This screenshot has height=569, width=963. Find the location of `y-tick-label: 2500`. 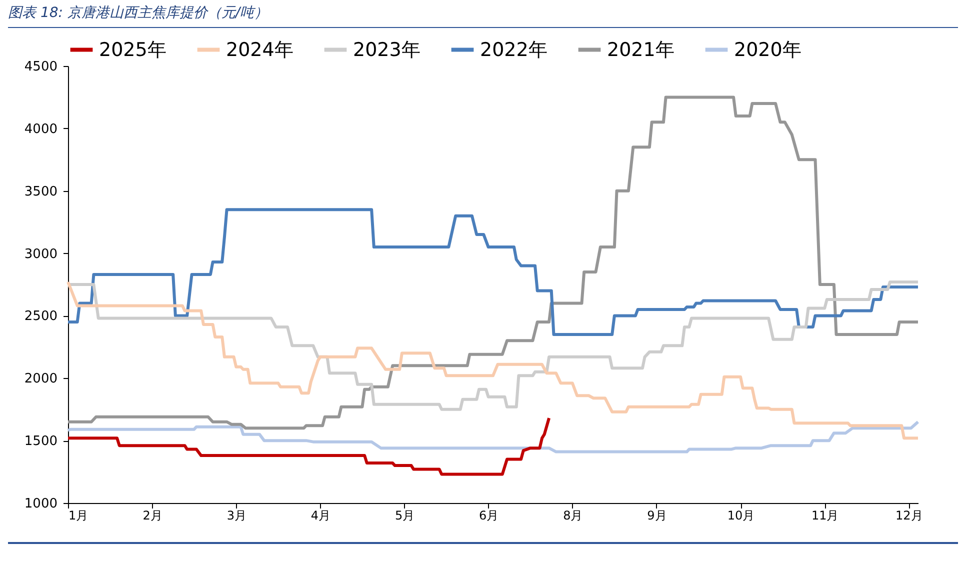

y-tick-label: 2500 is located at coordinates (41, 316).